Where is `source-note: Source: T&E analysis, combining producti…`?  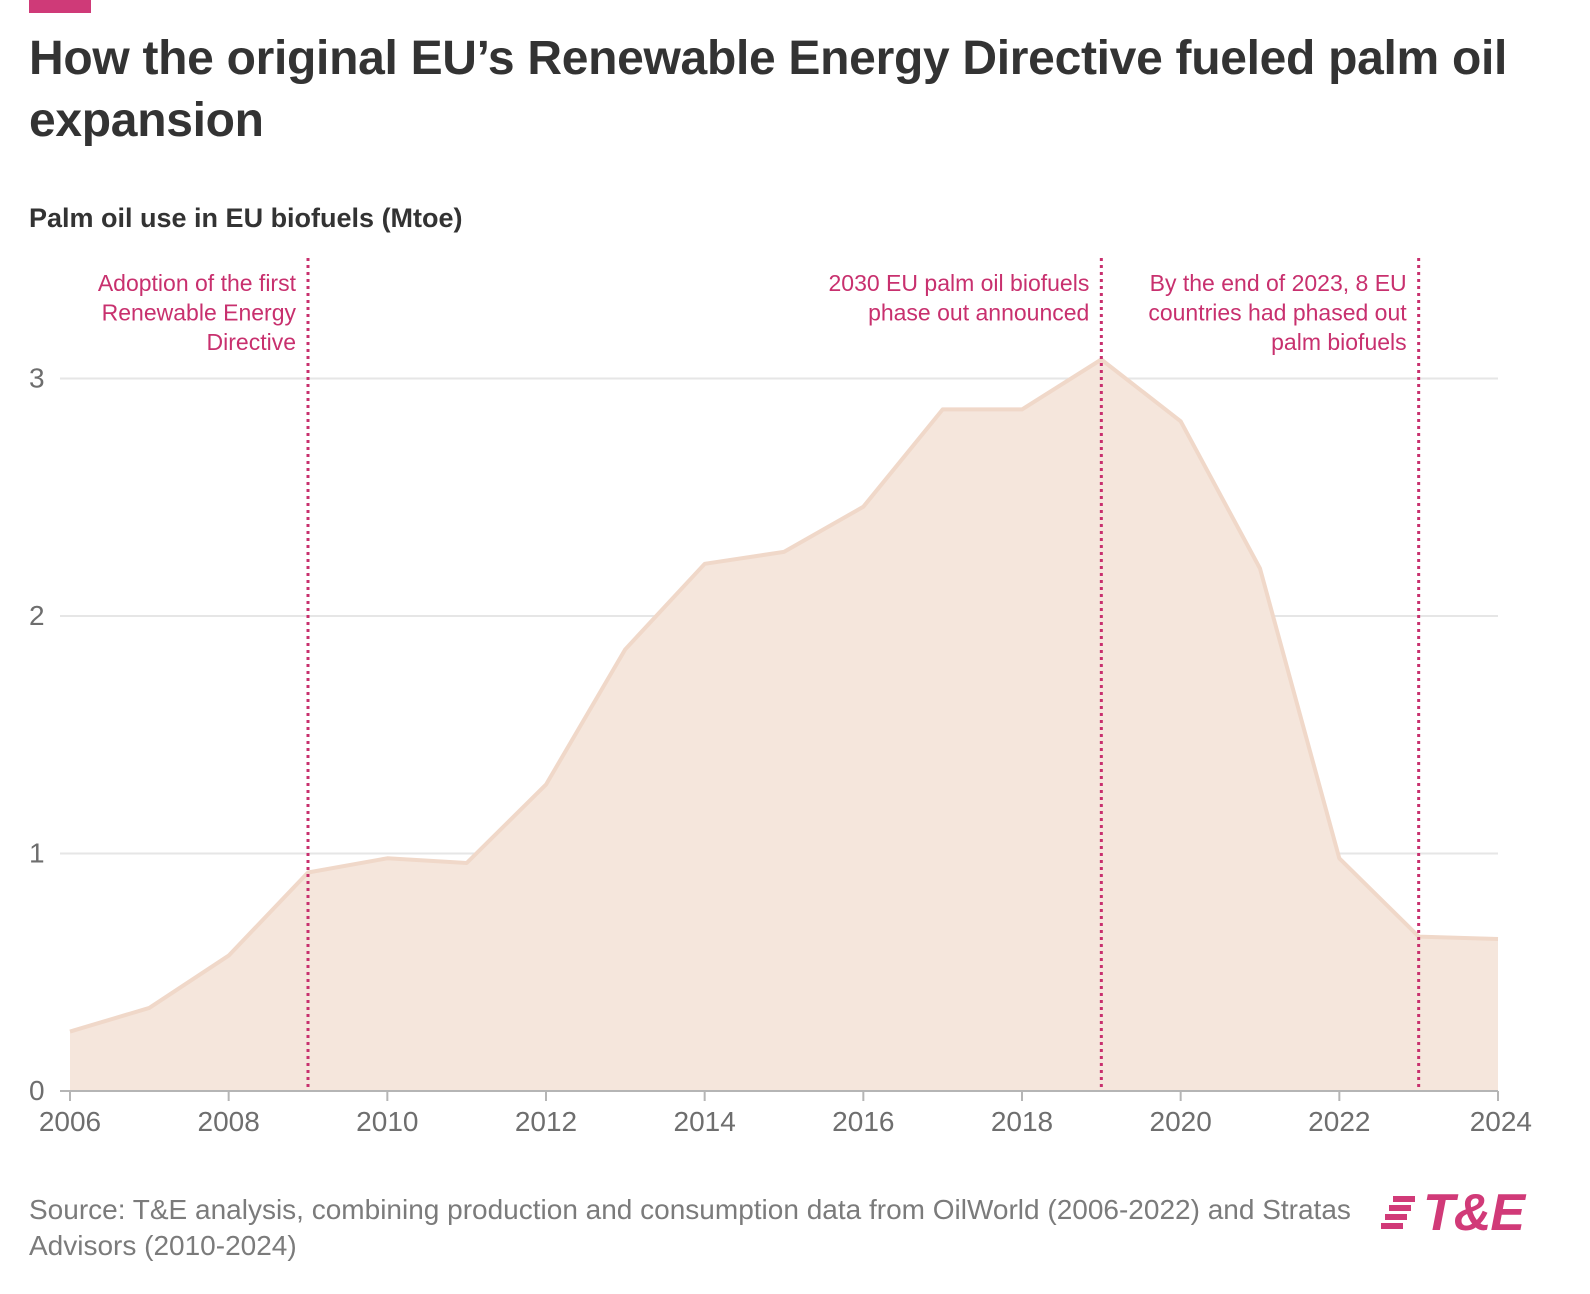 source-note: Source: T&E analysis, combining producti… is located at coordinates (690, 1227).